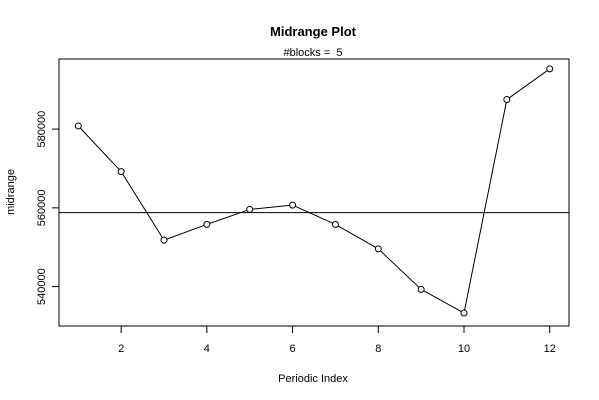 The height and width of the screenshot is (400, 599). I want to click on x-tick-label: 8, so click(378, 349).